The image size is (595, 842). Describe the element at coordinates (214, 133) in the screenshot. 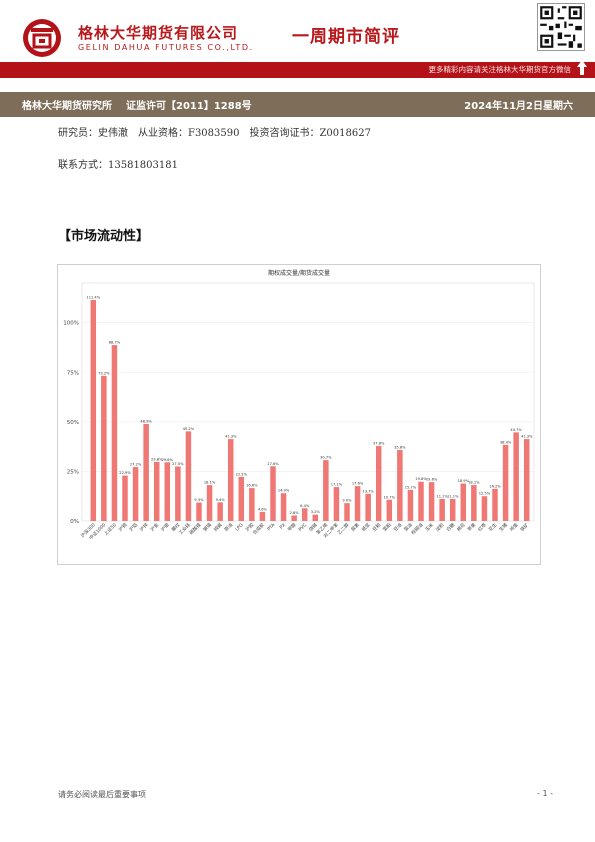

I see `author-info: 研究员：史伟澈 从业资格：F3083590 投资咨询证书：Z0018627` at that location.